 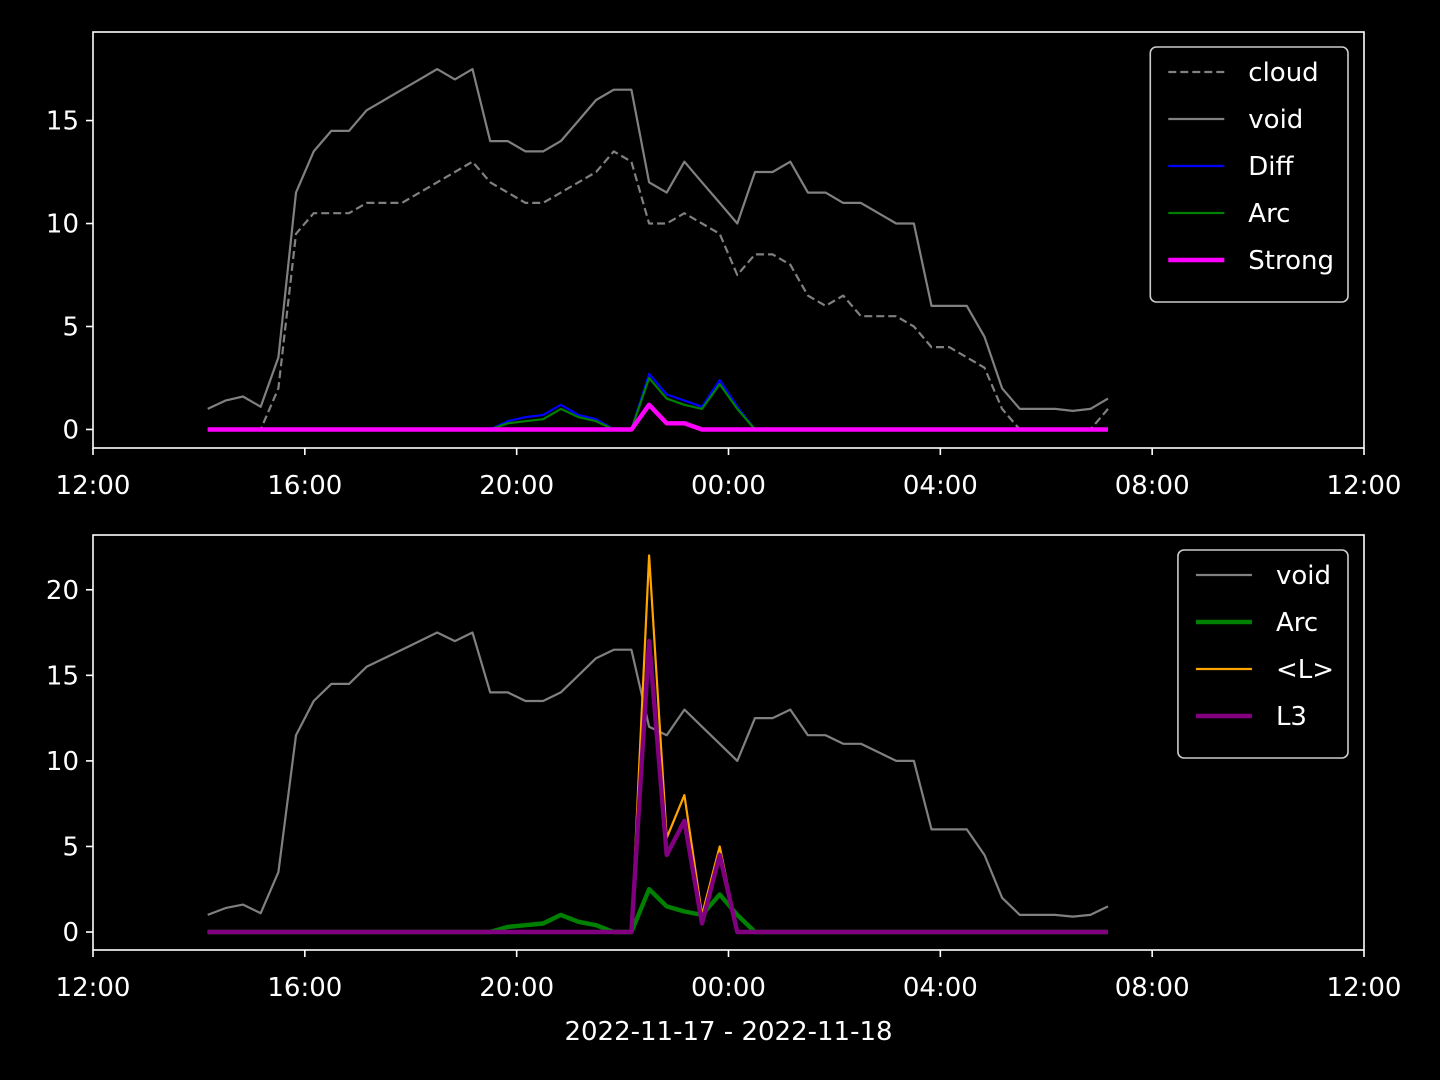 What do you see at coordinates (1291, 717) in the screenshot?
I see `legend-label: L3` at bounding box center [1291, 717].